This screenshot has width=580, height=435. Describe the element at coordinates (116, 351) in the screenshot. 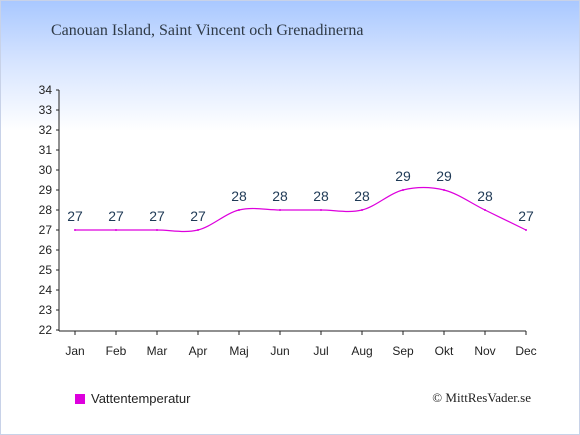

I see `x-tick-label: Feb` at that location.